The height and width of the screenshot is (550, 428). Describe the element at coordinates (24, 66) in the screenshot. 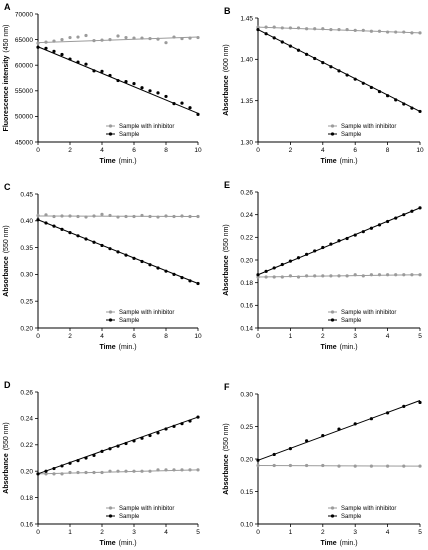

I see `y-tick-label: 60000` at that location.